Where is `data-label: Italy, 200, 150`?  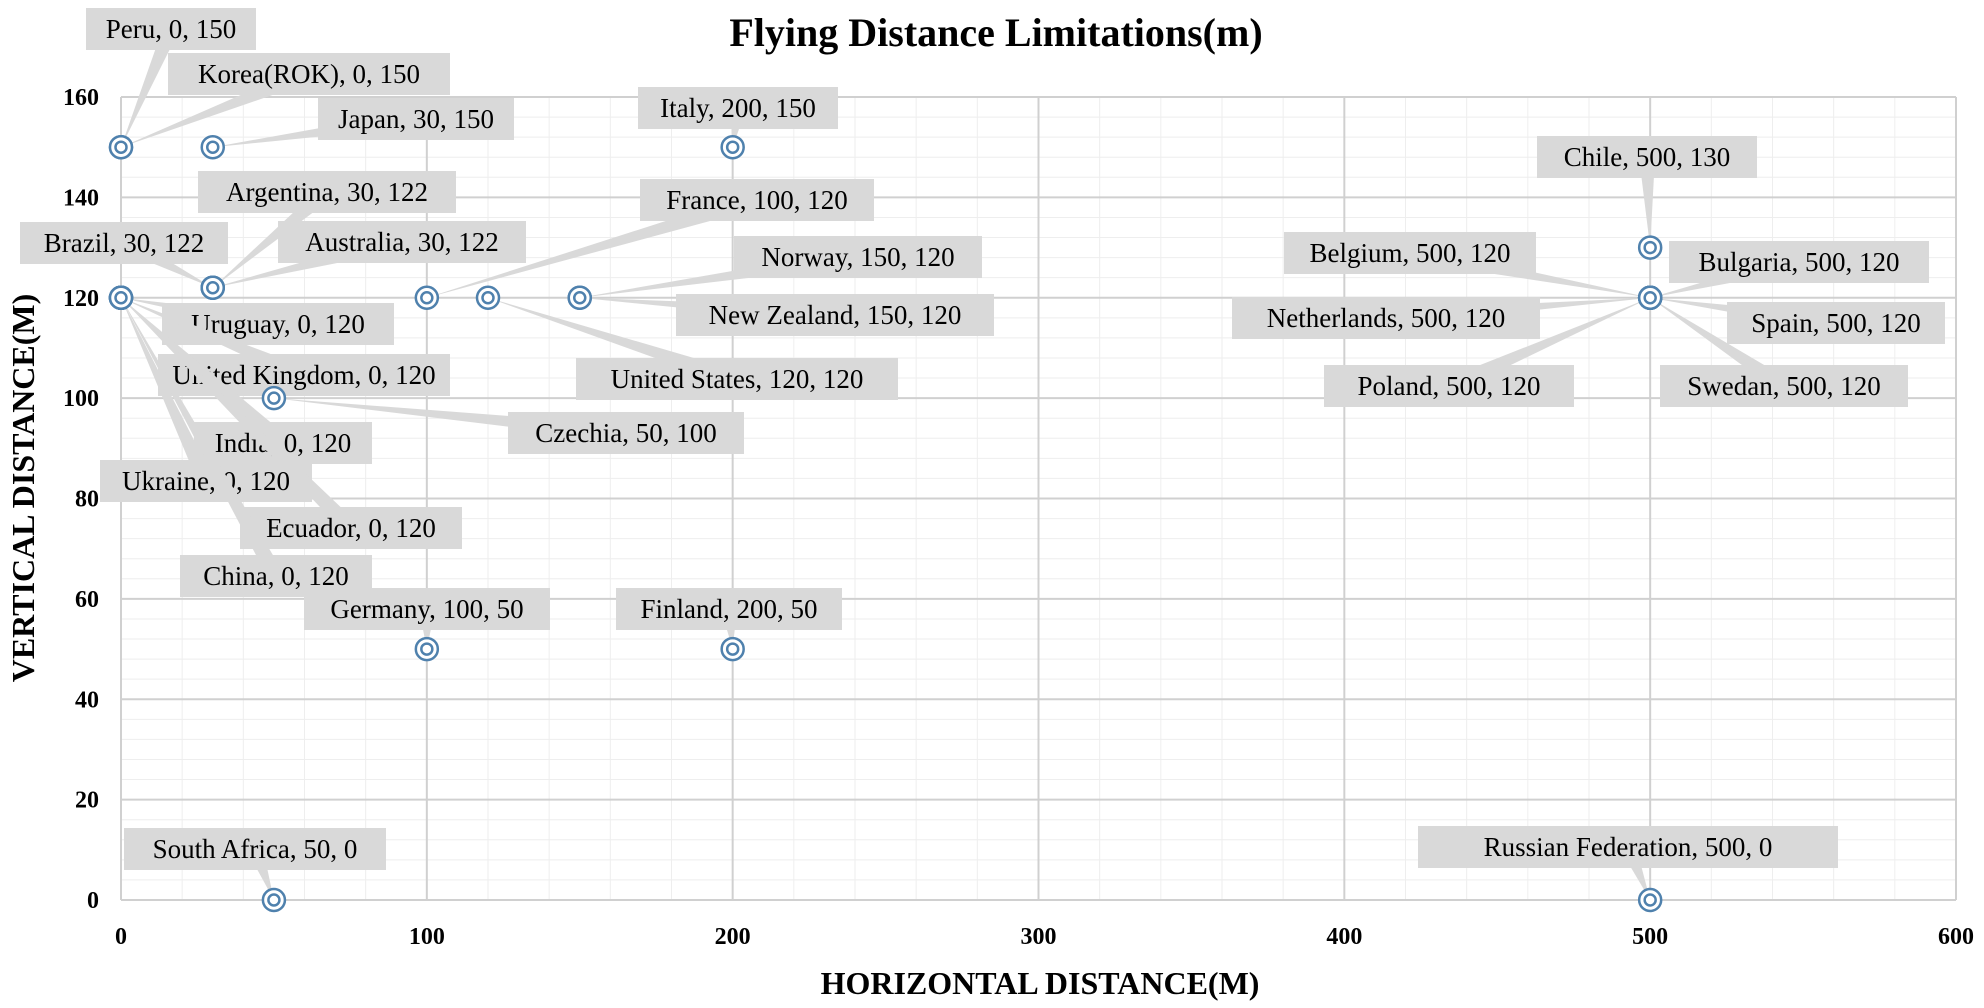
data-label: Italy, 200, 150 is located at coordinates (738, 108).